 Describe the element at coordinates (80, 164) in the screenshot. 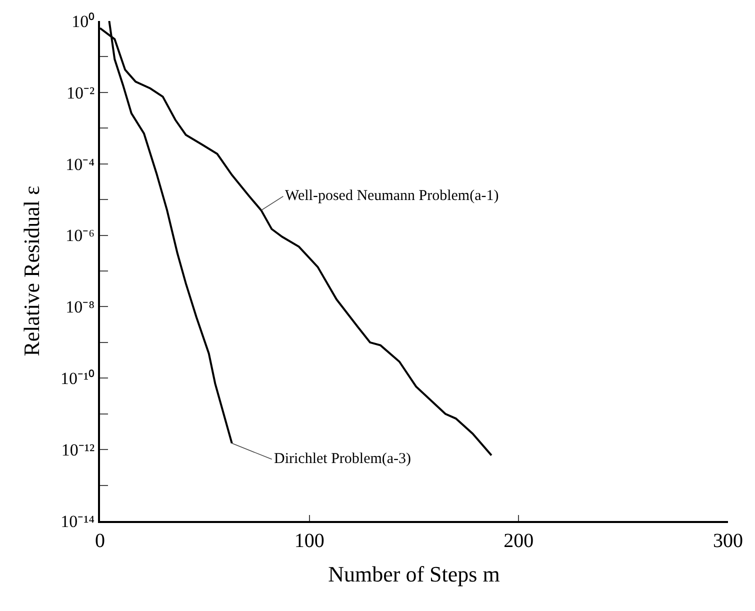

I see `y-tick-label: 10⁻⁴` at that location.